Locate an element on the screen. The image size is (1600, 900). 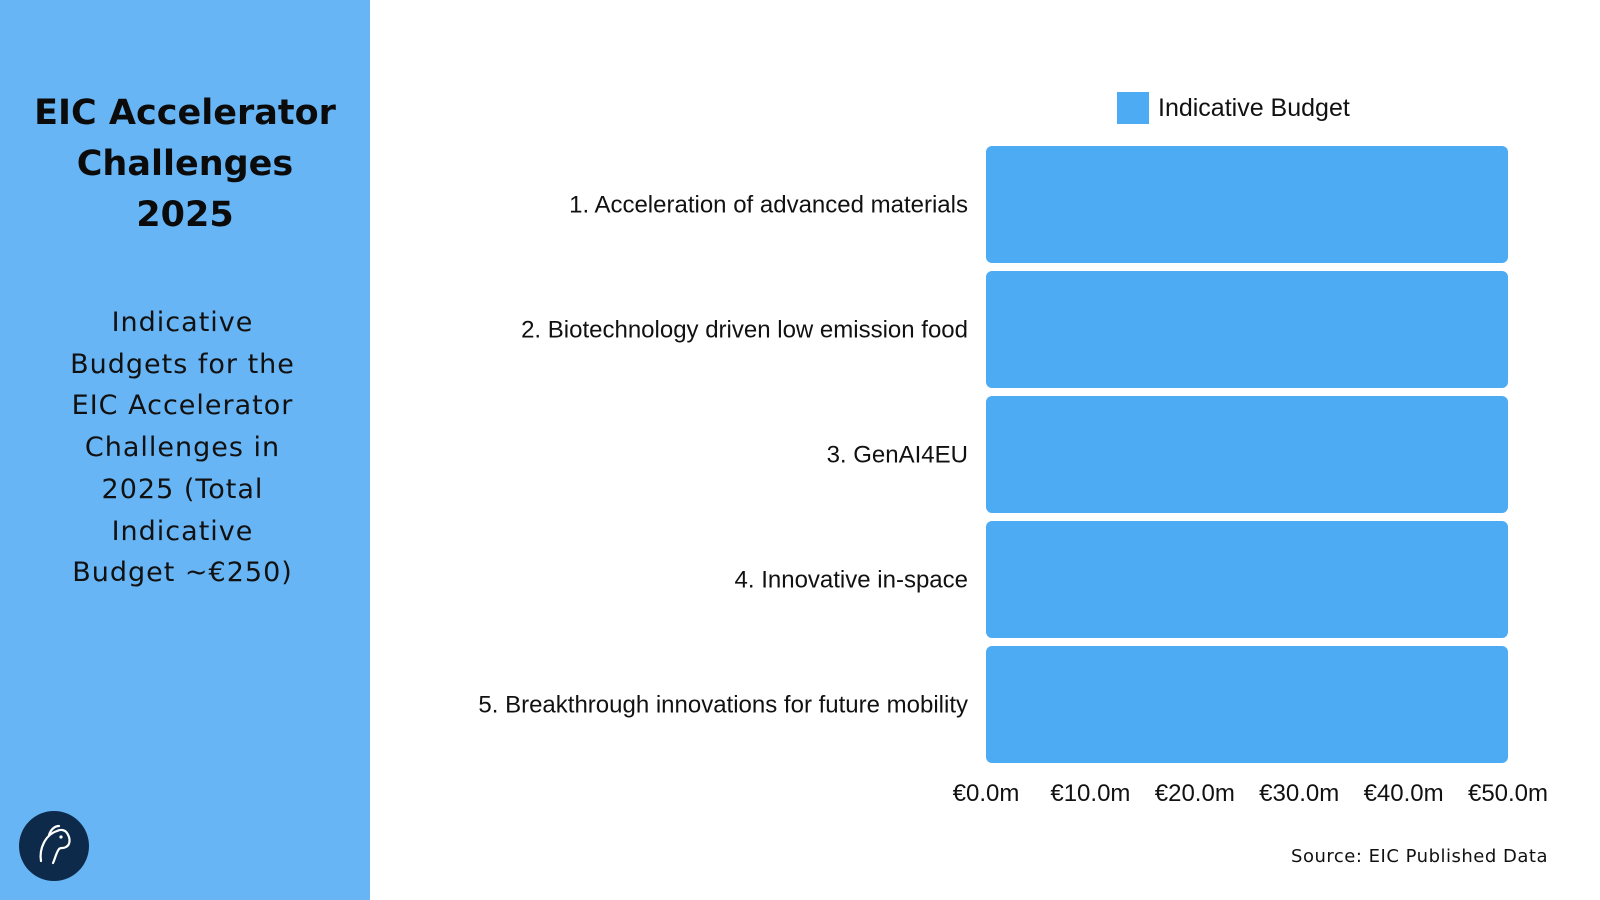
subtitle-line: Budget ~€250) is located at coordinates (182, 573).